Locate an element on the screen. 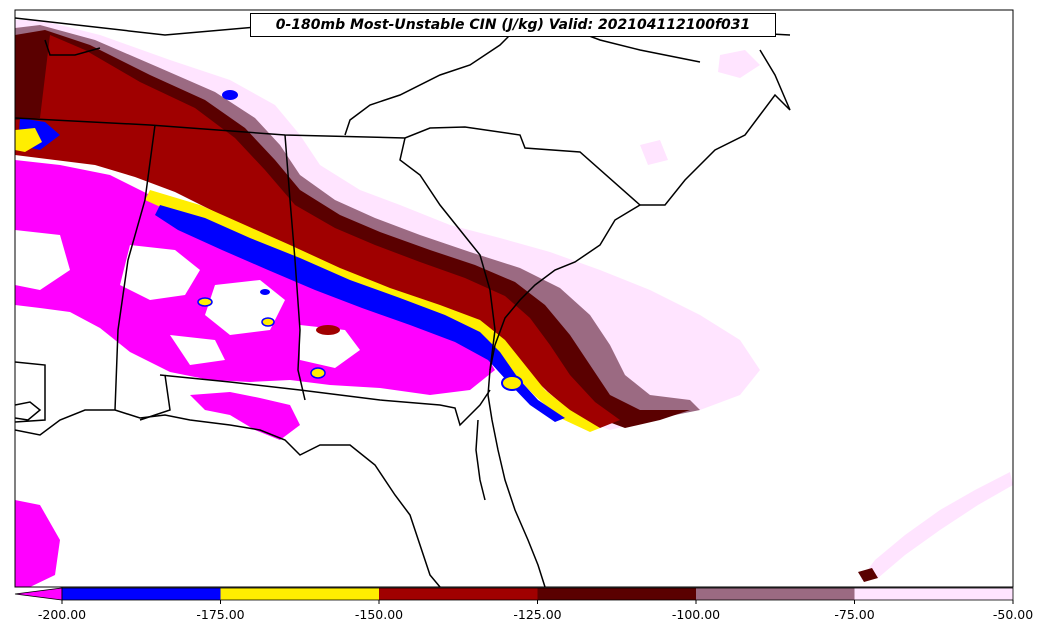 This screenshot has width=1044, height=633. cin-patch-gulf is located at coordinates (245, 416).